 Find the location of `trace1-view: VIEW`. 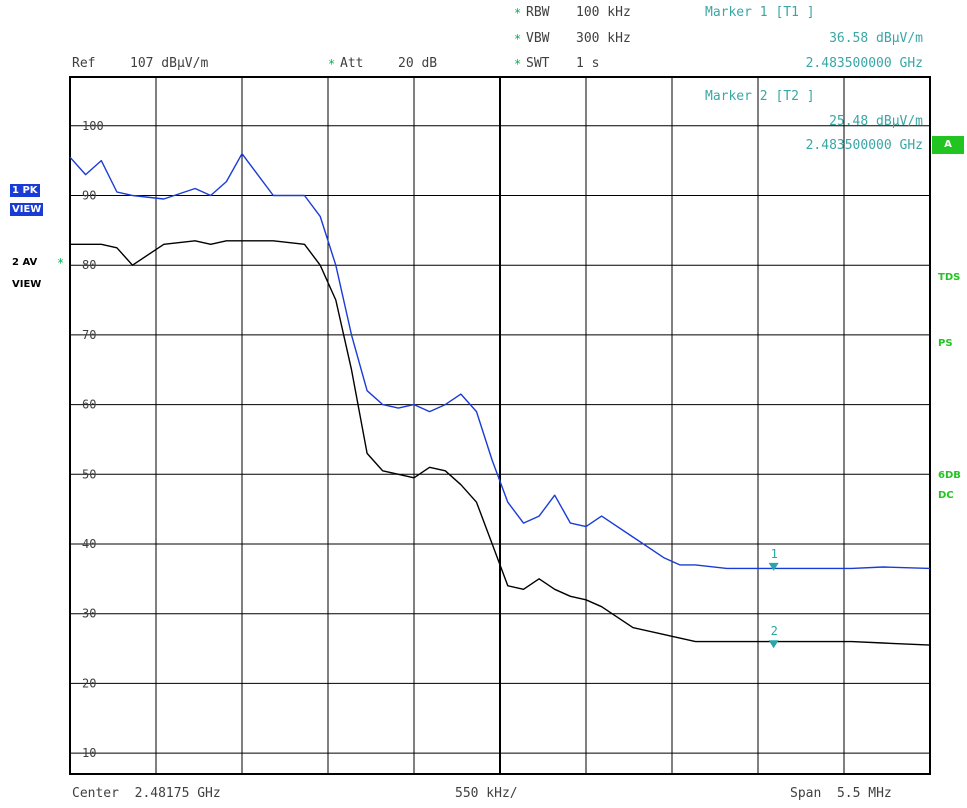

trace1-view: VIEW is located at coordinates (27, 209).